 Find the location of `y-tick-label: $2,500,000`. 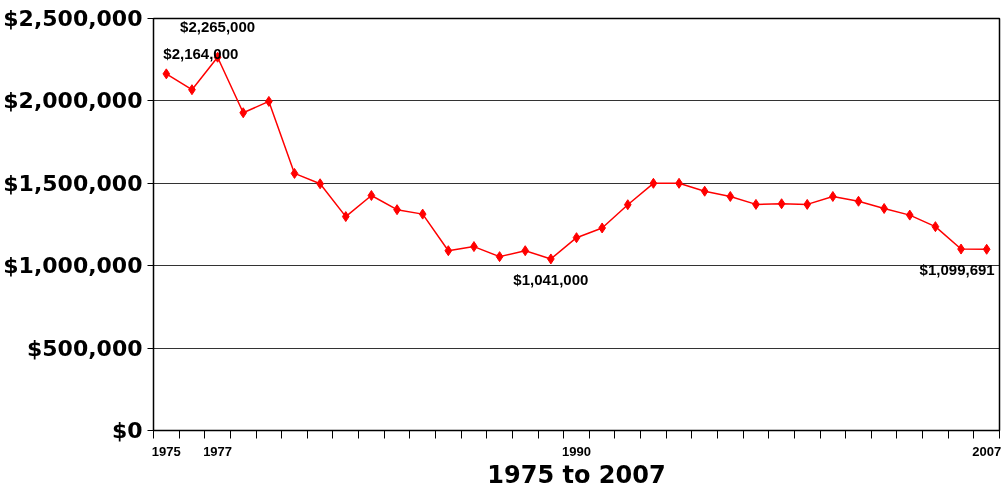

y-tick-label: $2,500,000 is located at coordinates (73, 18).